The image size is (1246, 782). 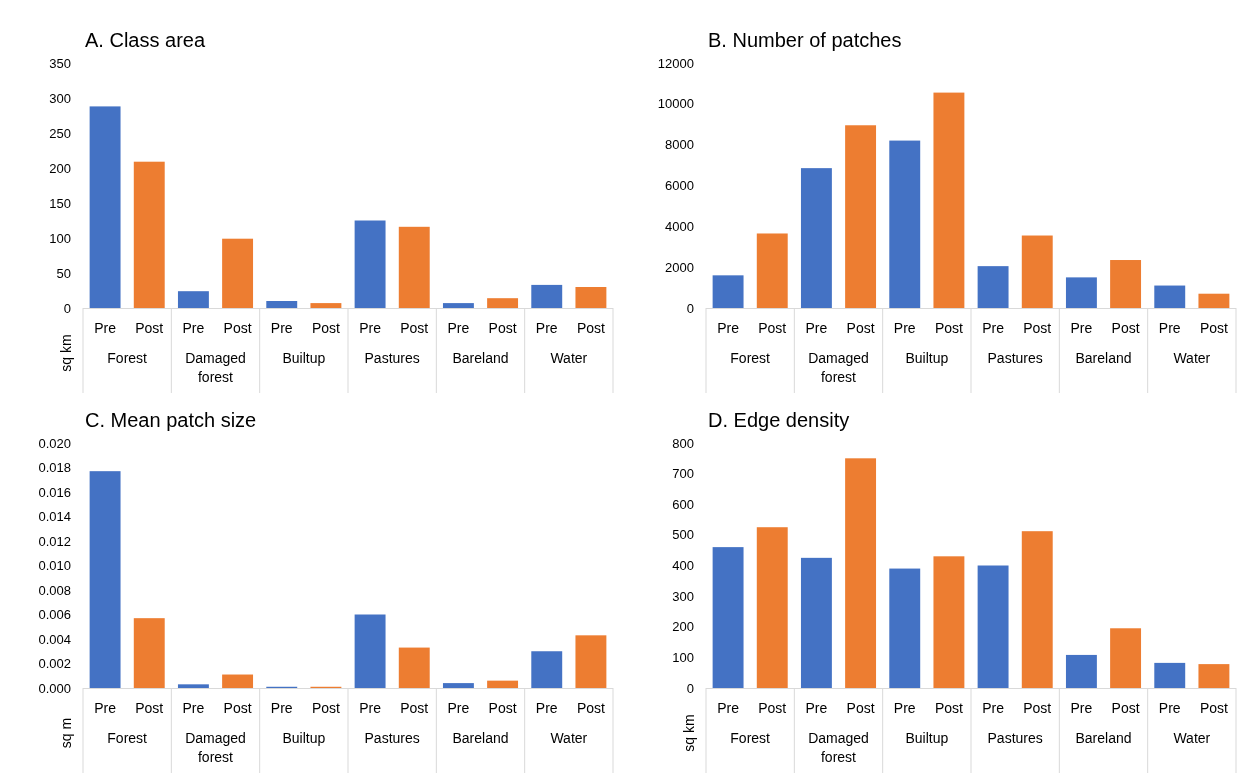 What do you see at coordinates (1015, 358) in the screenshot?
I see `x-tick-label: Pastures` at bounding box center [1015, 358].